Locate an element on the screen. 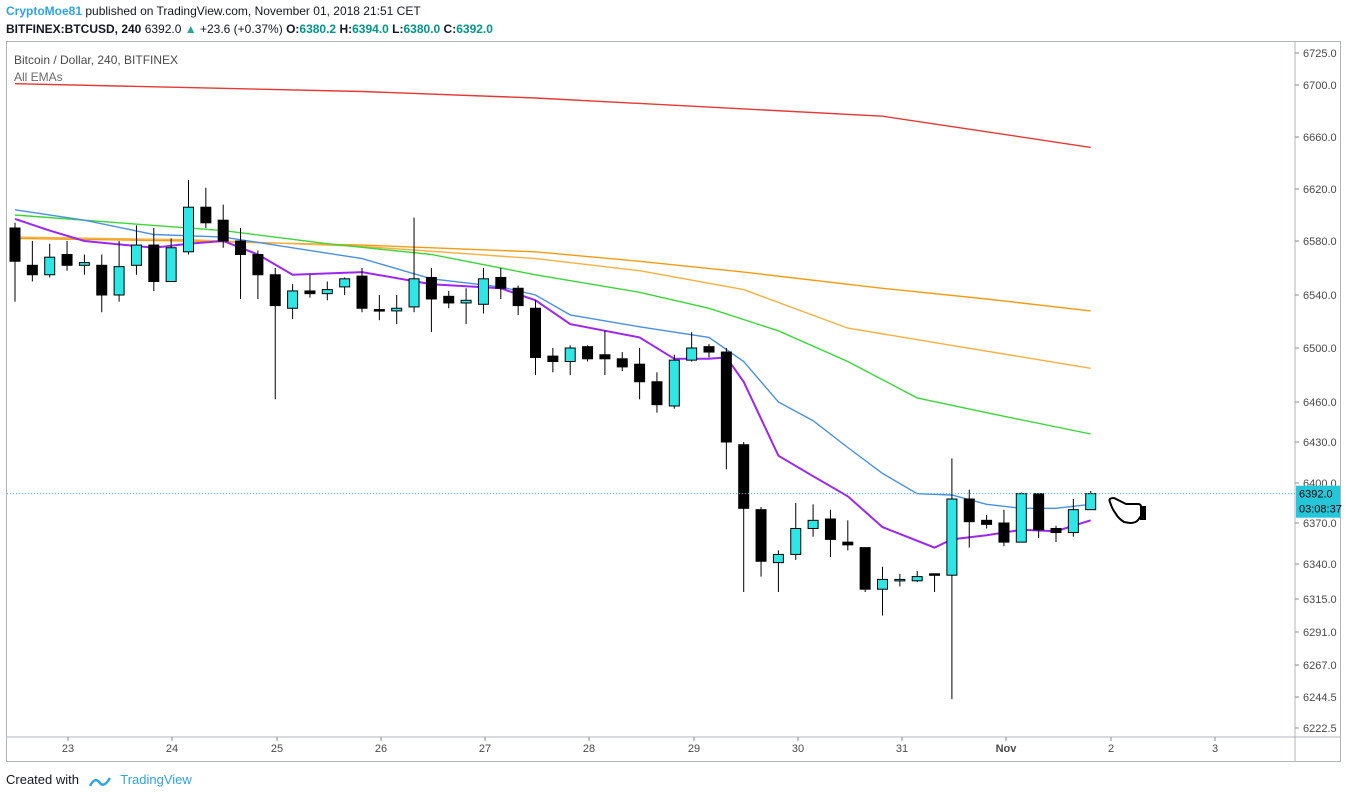 This screenshot has width=1348, height=798. x-tick-label: 3 is located at coordinates (1215, 749).